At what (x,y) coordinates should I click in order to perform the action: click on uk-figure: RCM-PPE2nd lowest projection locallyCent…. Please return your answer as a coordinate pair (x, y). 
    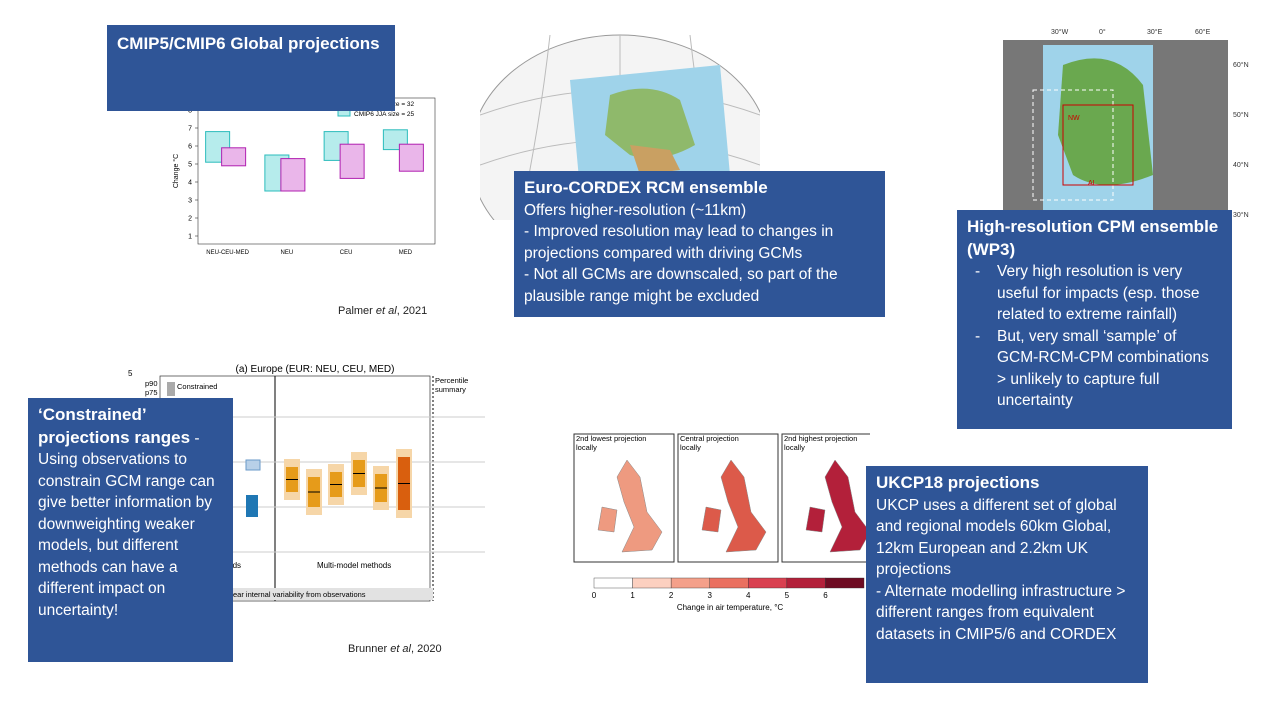
    Looking at the image, I should click on (720, 524).